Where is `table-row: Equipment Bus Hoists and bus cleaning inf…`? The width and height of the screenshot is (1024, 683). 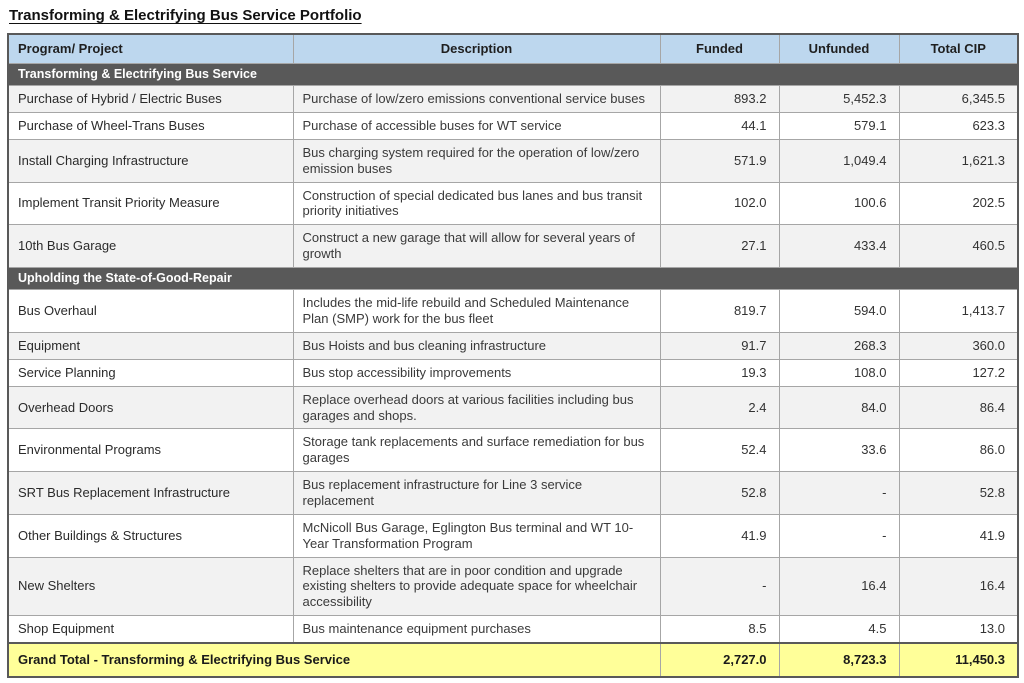
table-row: Equipment Bus Hoists and bus cleaning inf… is located at coordinates (513, 345).